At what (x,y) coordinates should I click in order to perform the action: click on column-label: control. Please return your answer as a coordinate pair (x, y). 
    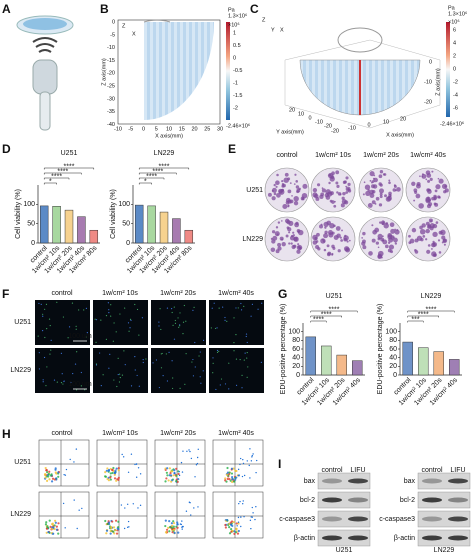
    Looking at the image, I should click on (61, 433).